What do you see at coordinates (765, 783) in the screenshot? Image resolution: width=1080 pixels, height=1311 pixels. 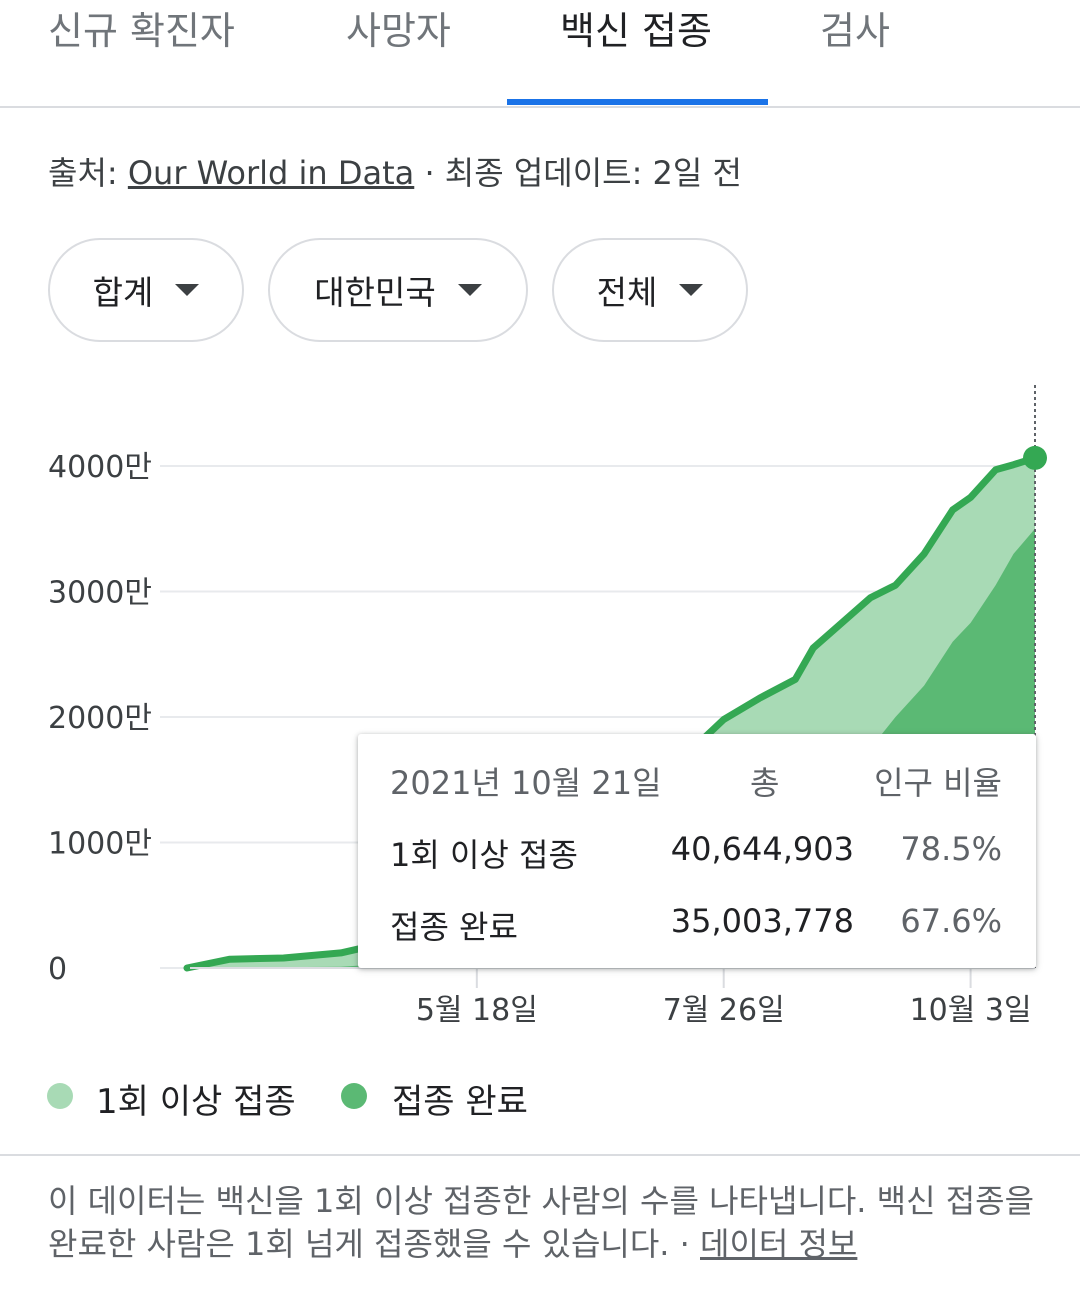 I see `tooltip-col-total: 총` at bounding box center [765, 783].